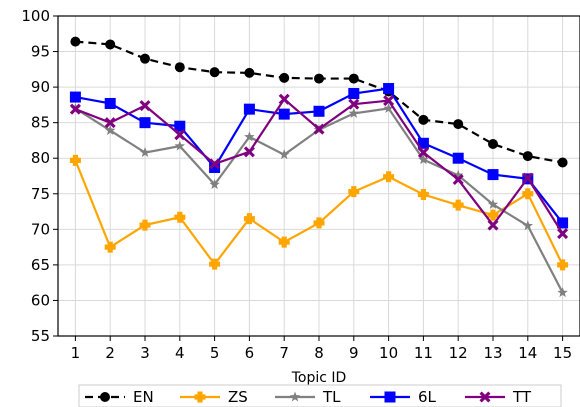  Describe the element at coordinates (145, 353) in the screenshot. I see `x-tick-label: 3` at that location.